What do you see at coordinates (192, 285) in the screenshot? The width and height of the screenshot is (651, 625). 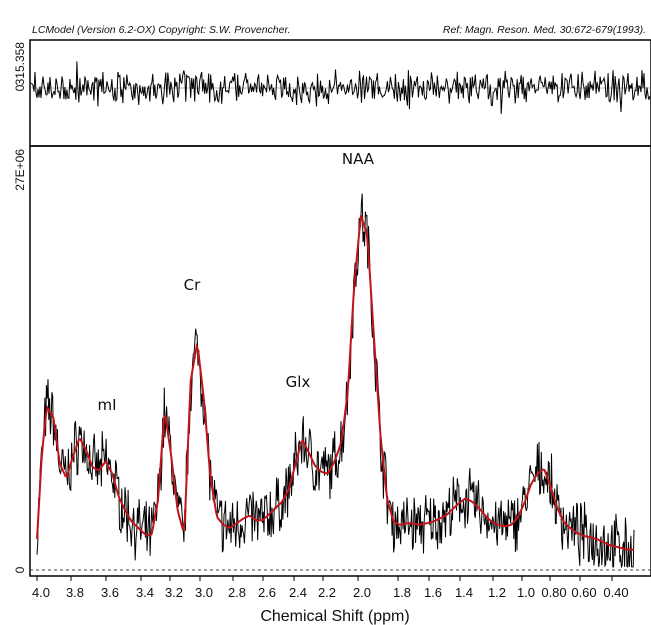 I see `peak-label-cr: Cr` at bounding box center [192, 285].